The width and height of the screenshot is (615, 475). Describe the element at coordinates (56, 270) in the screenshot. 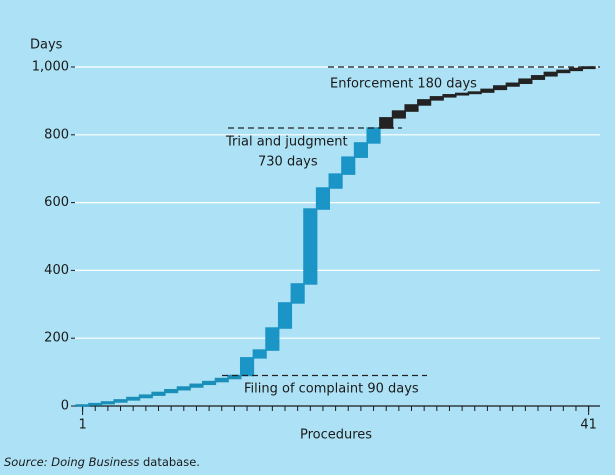

I see `y-tick-label: 400` at that location.